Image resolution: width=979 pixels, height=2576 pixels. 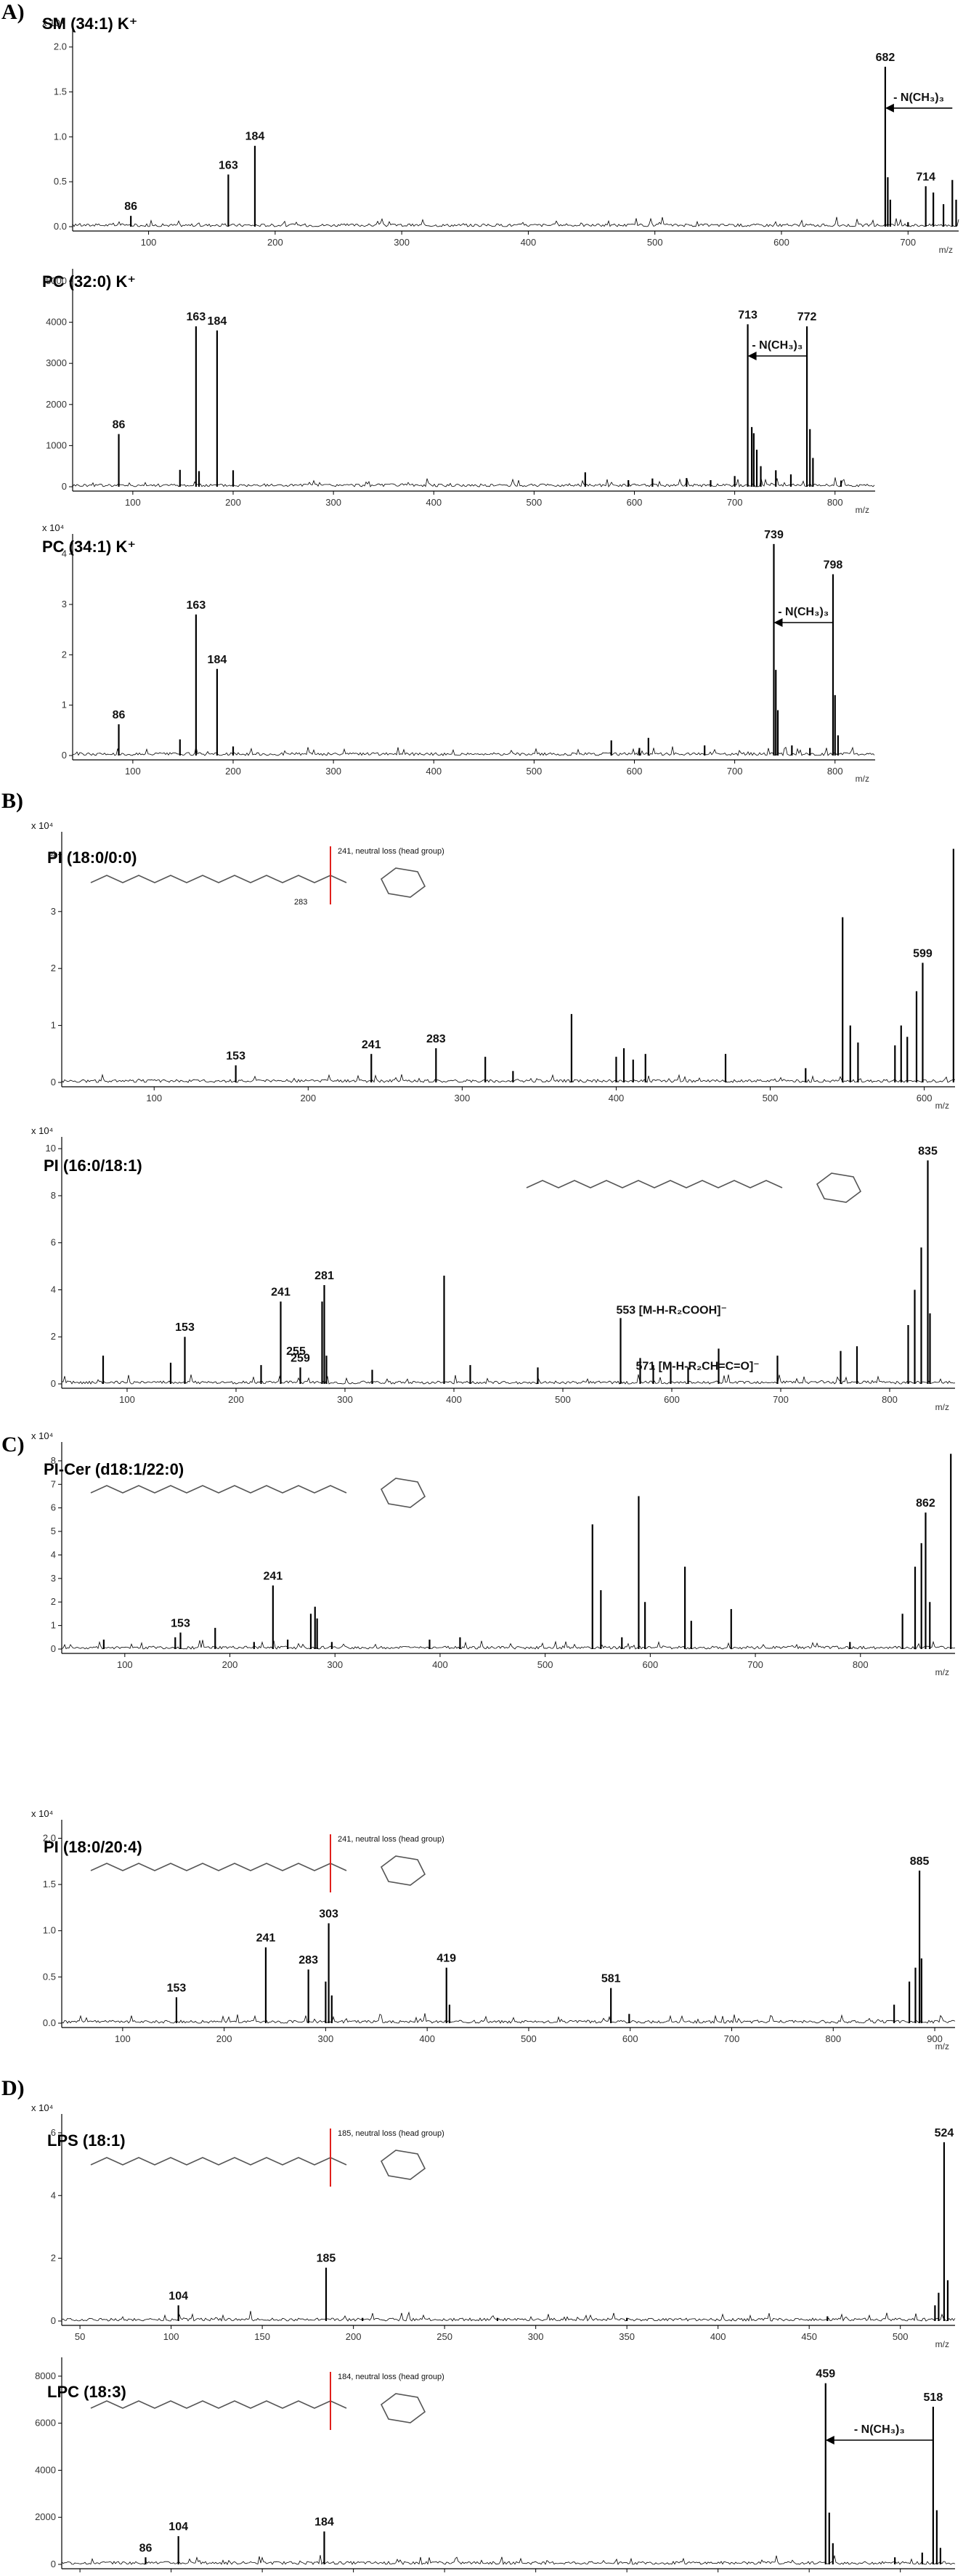 I want to click on peak-label: 682, so click(x=885, y=58).